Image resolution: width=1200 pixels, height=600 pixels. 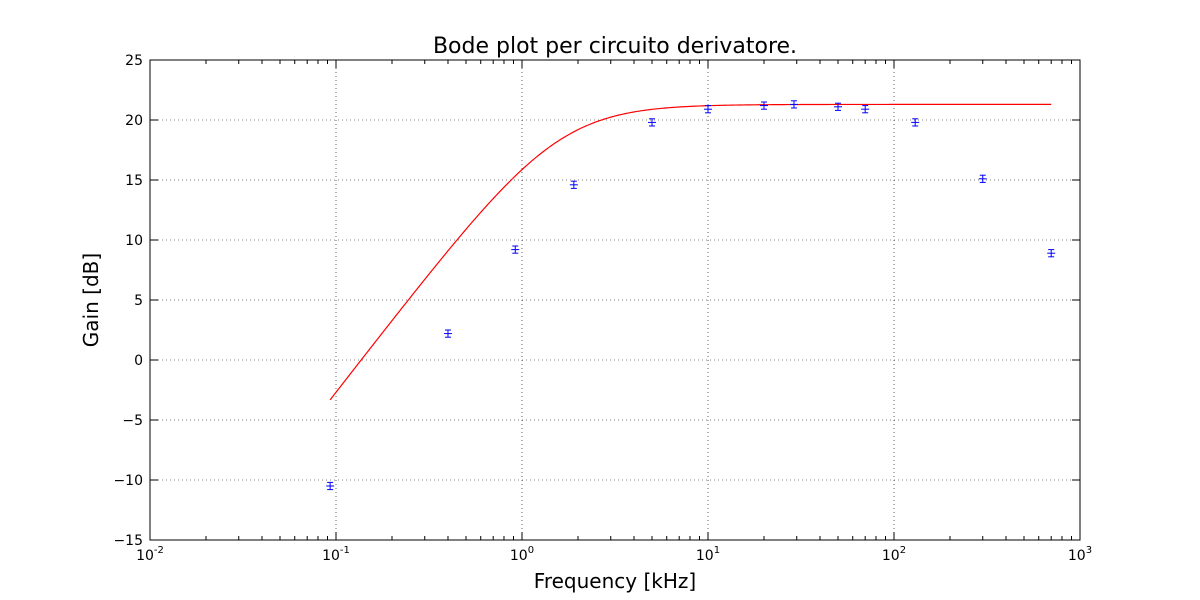 I want to click on chart-title: Bode plot per circuito derivatore., so click(x=615, y=46).